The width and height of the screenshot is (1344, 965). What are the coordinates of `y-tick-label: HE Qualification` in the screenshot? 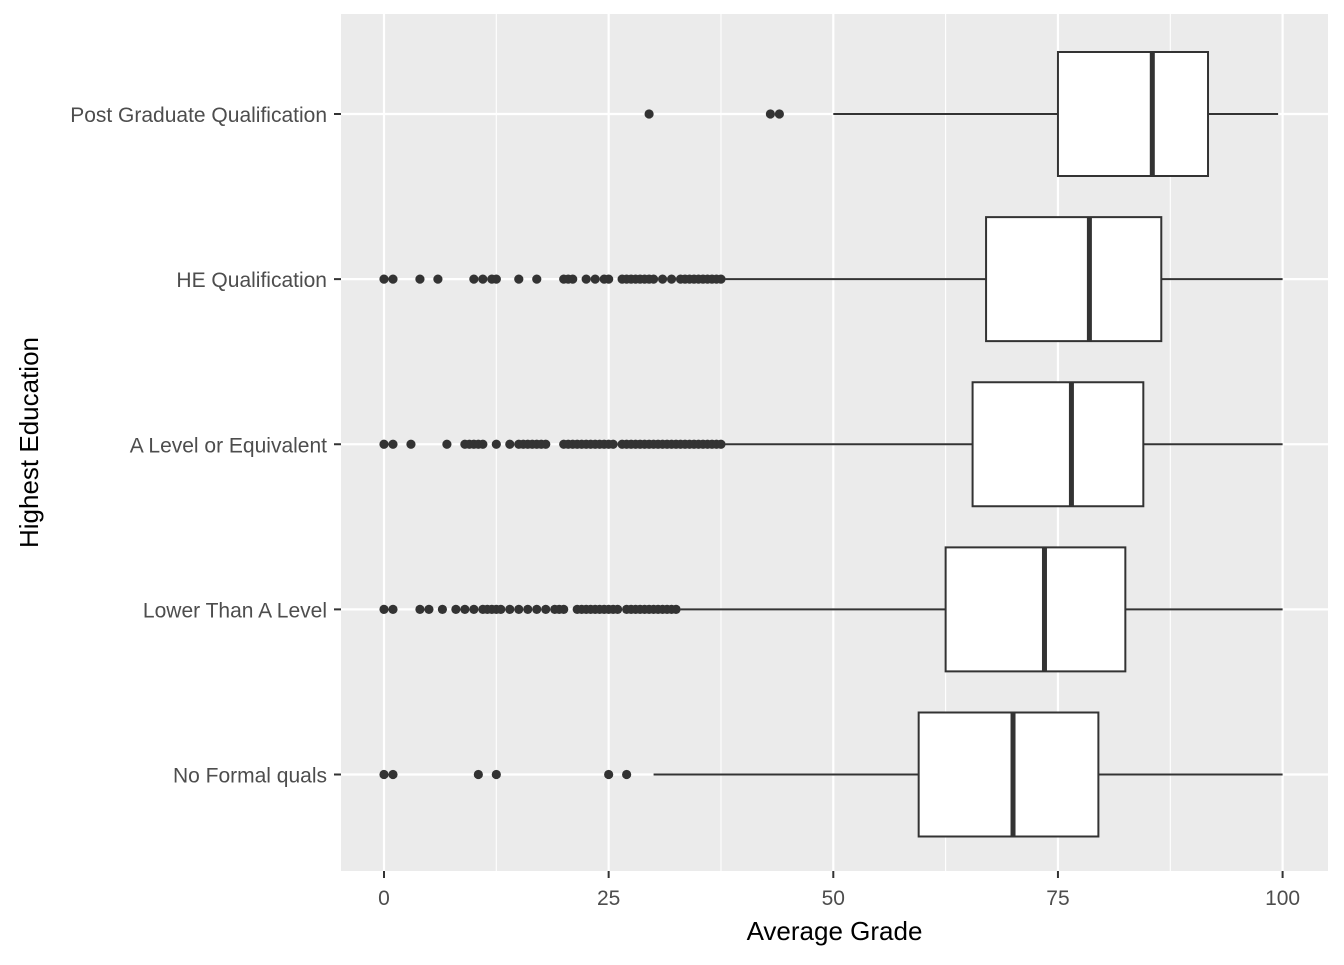 It's located at (251, 280).